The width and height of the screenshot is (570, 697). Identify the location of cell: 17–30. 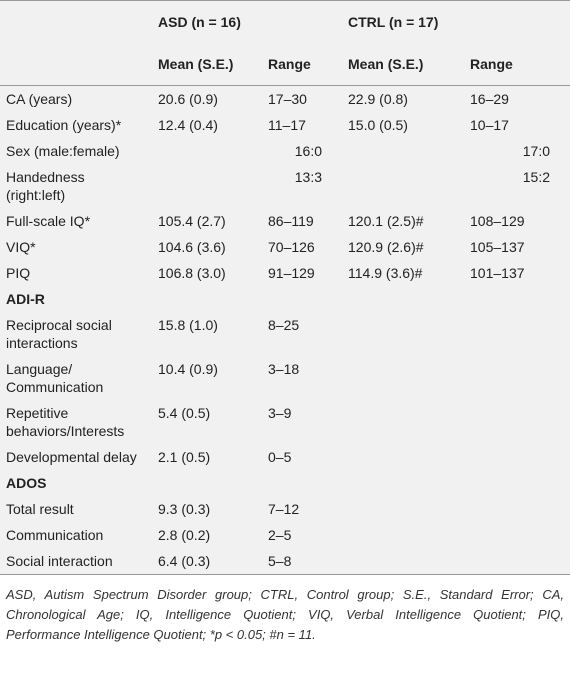
(287, 99).